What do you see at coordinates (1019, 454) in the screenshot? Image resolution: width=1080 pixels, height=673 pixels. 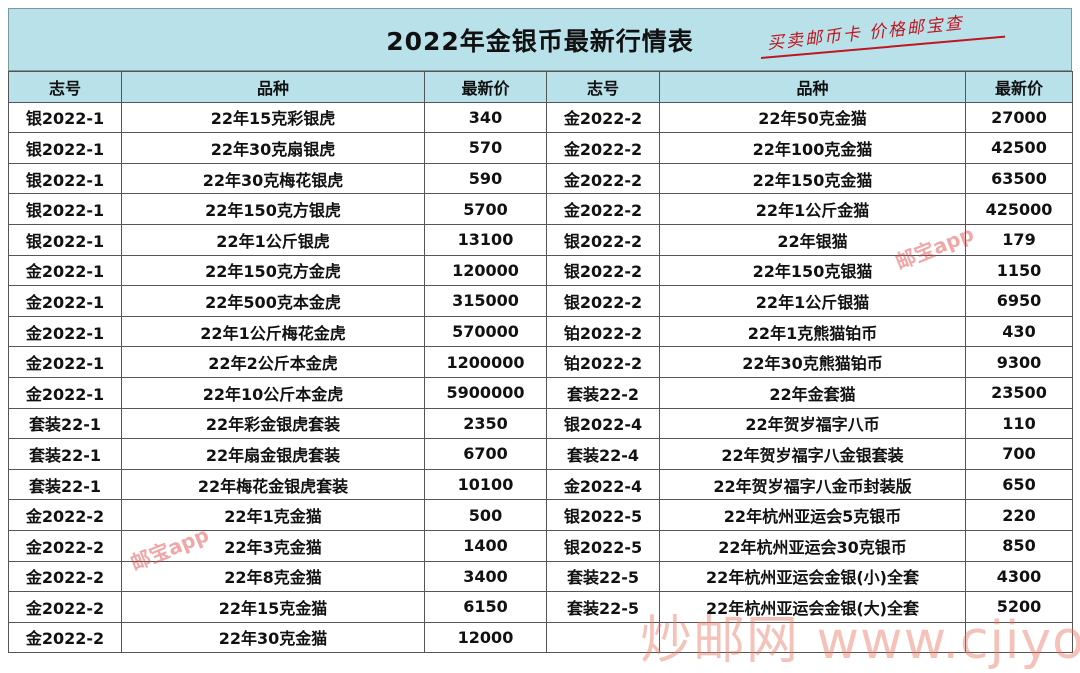 I see `right-price-cell: 700` at bounding box center [1019, 454].